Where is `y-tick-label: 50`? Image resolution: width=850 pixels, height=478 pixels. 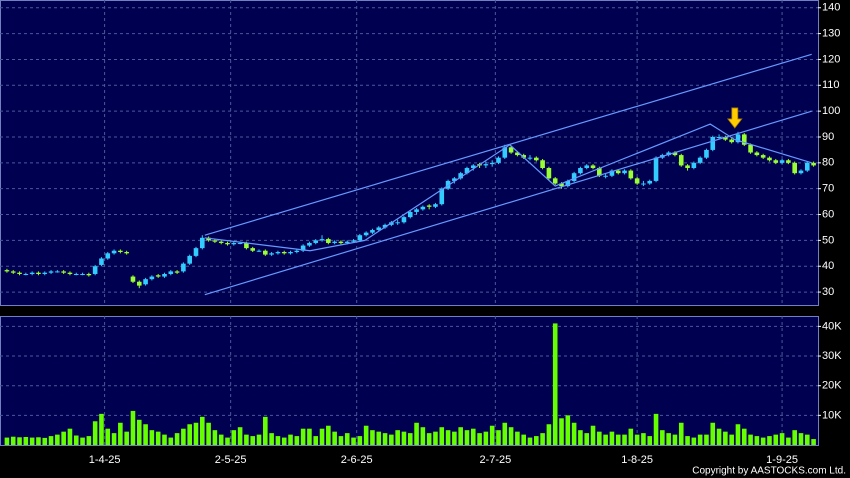
y-tick-label: 50 is located at coordinates (828, 240).